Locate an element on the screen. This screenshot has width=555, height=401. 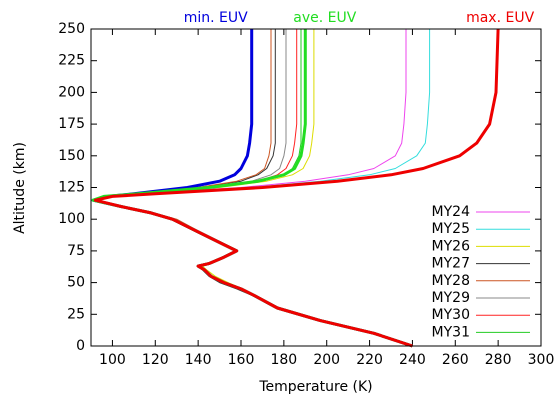
y-tick-label: 100 is located at coordinates (71, 219).